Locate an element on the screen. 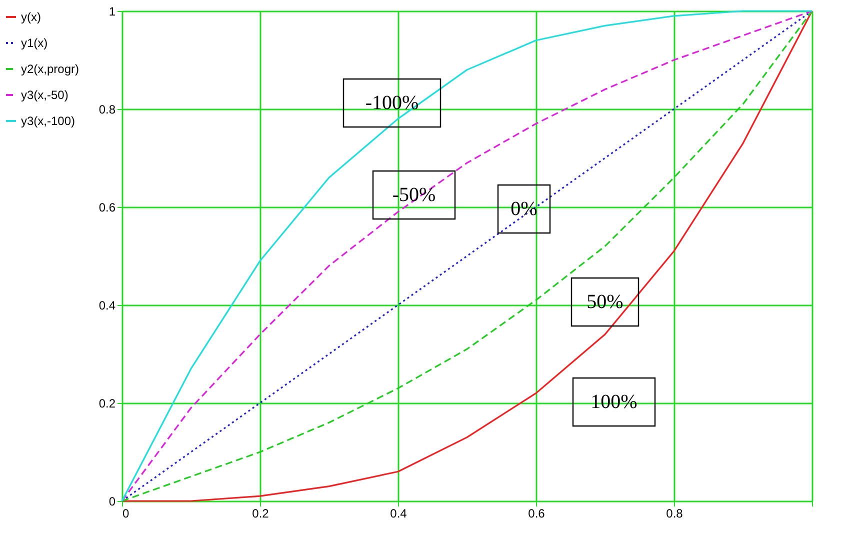  y-tick-label: 0.8 is located at coordinates (107, 109).